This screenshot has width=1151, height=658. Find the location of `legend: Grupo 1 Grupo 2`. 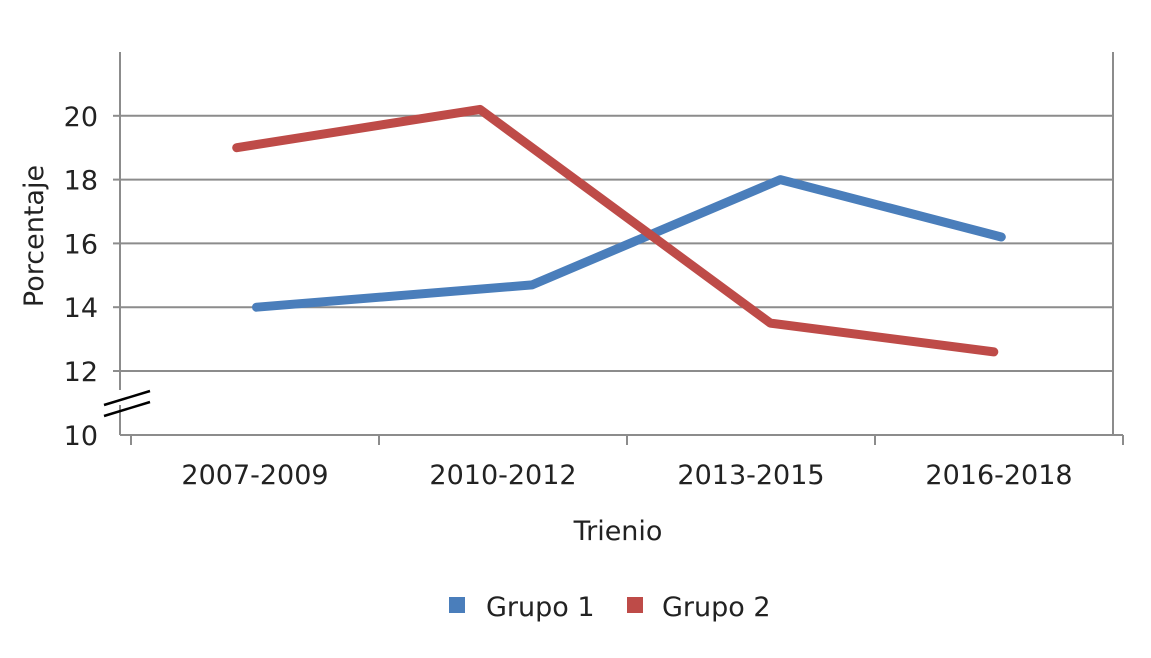

legend: Grupo 1 Grupo 2 is located at coordinates (610, 607).